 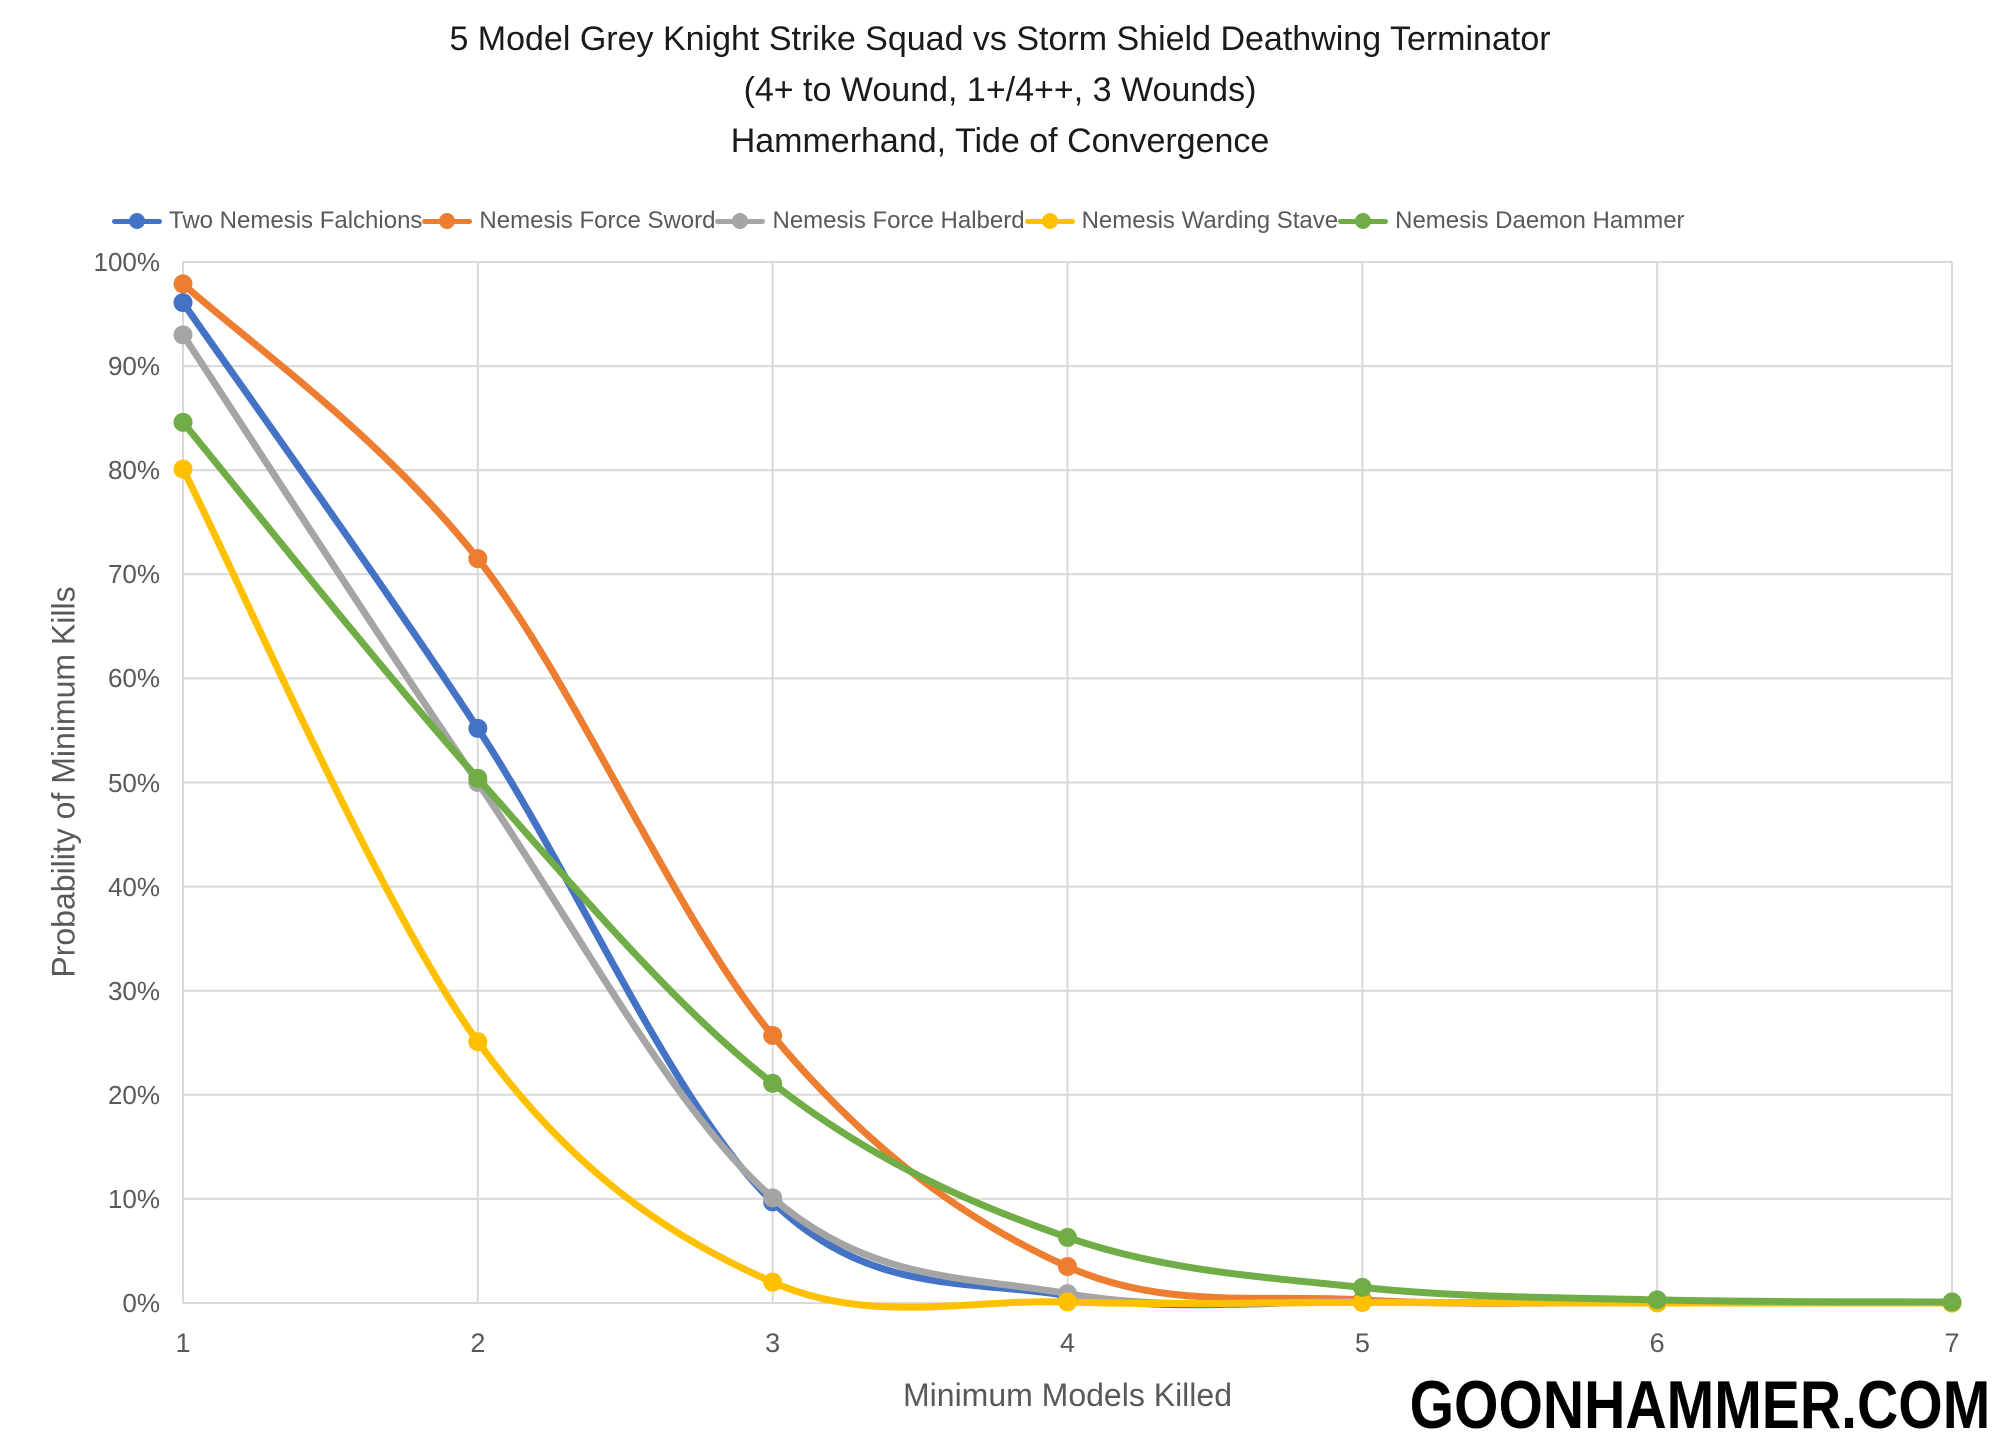 What do you see at coordinates (1952, 1302) in the screenshot?
I see `data-point-nemesis-daemon-hammer-x7` at bounding box center [1952, 1302].